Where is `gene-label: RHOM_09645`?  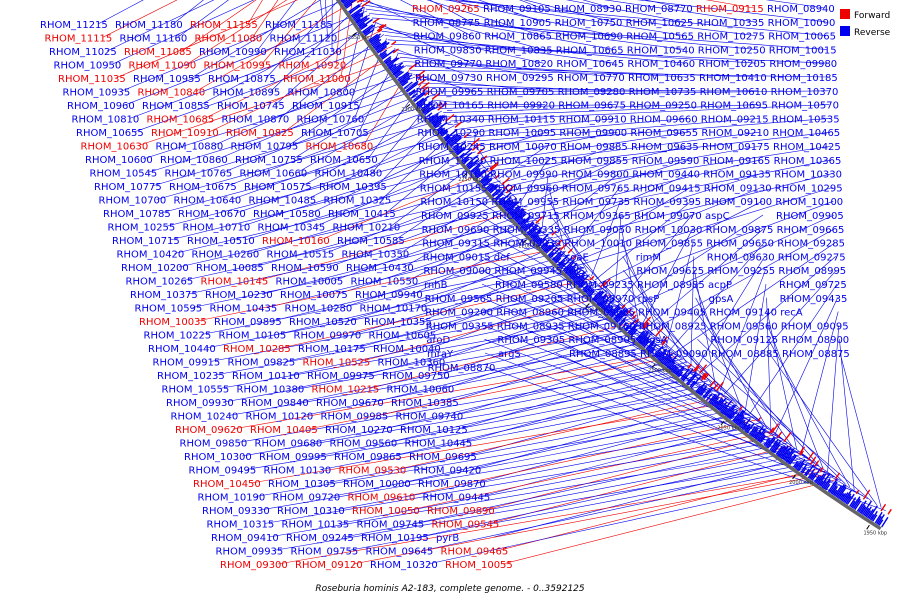 gene-label: RHOM_09645 is located at coordinates (400, 552).